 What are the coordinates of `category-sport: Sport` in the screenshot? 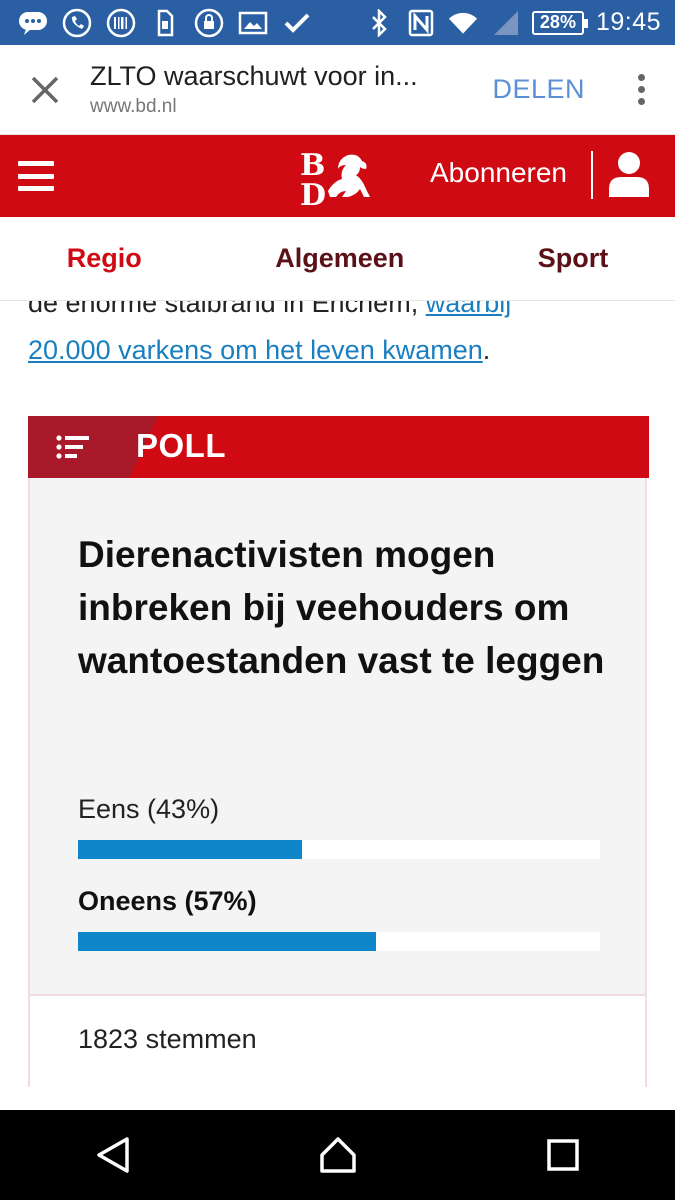 It's located at (573, 258).